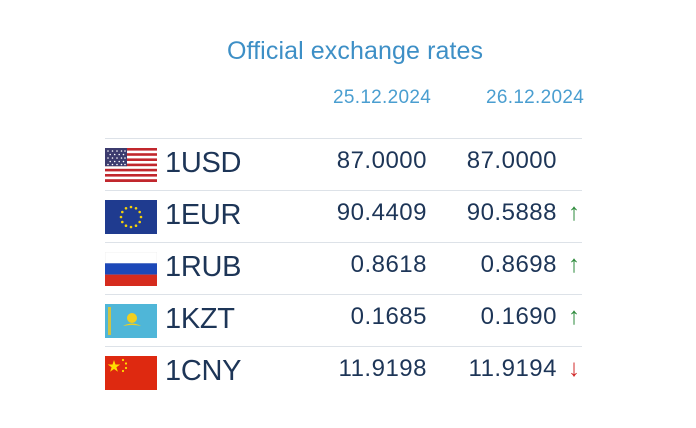  What do you see at coordinates (381, 212) in the screenshot?
I see `rate-previous: 90.4409` at bounding box center [381, 212].